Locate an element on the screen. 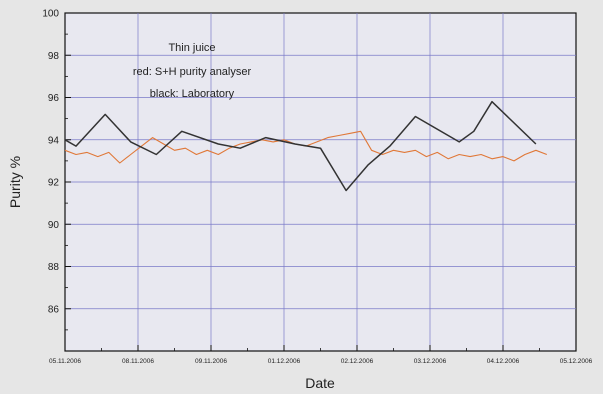  y-axis-title: Purity % is located at coordinates (15, 182).